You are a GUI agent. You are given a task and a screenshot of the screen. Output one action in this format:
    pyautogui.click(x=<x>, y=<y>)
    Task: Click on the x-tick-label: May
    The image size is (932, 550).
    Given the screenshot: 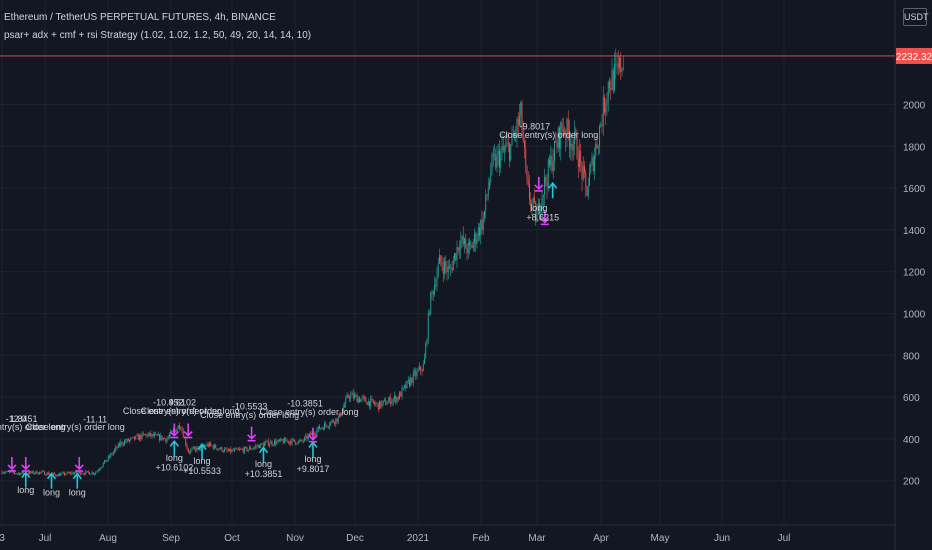 What is the action you would take?
    pyautogui.click(x=660, y=538)
    